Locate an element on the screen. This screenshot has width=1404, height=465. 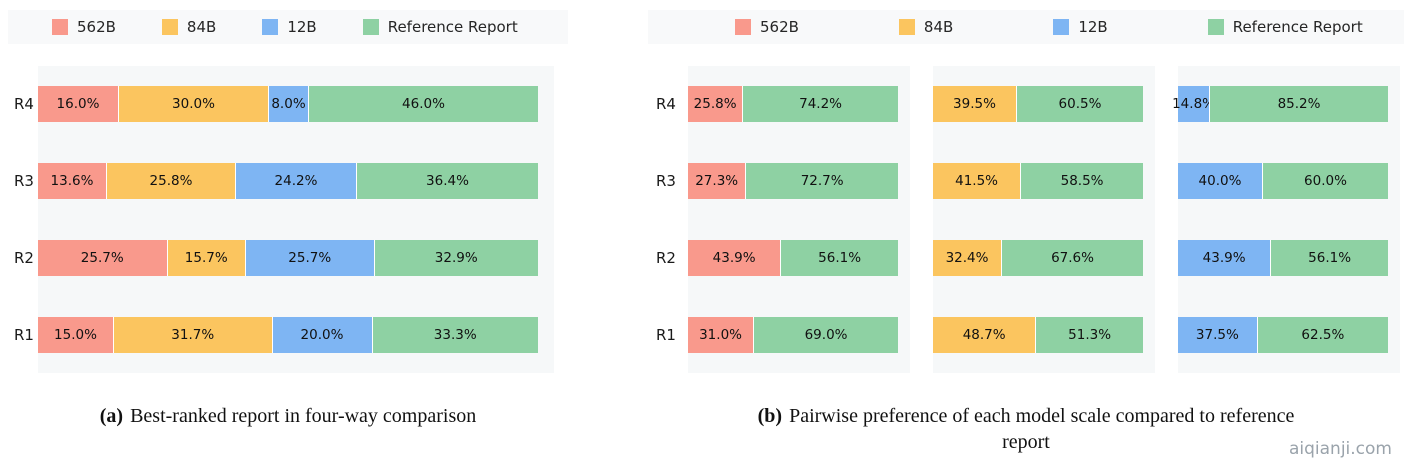
stacked-bar-r1: 37.5% 62.5% is located at coordinates (1283, 335).